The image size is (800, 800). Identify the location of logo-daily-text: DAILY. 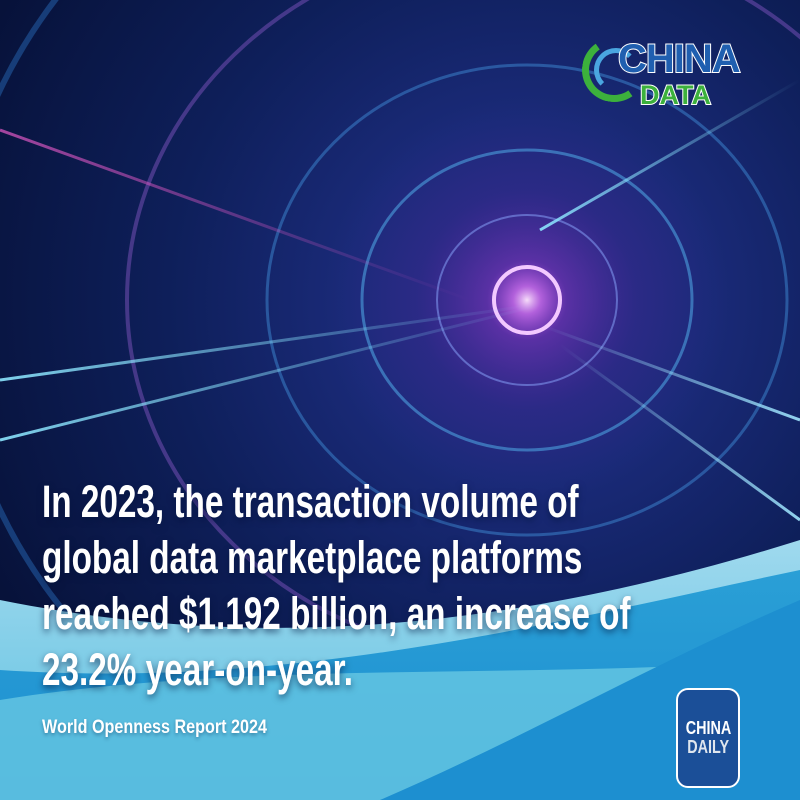
(708, 747).